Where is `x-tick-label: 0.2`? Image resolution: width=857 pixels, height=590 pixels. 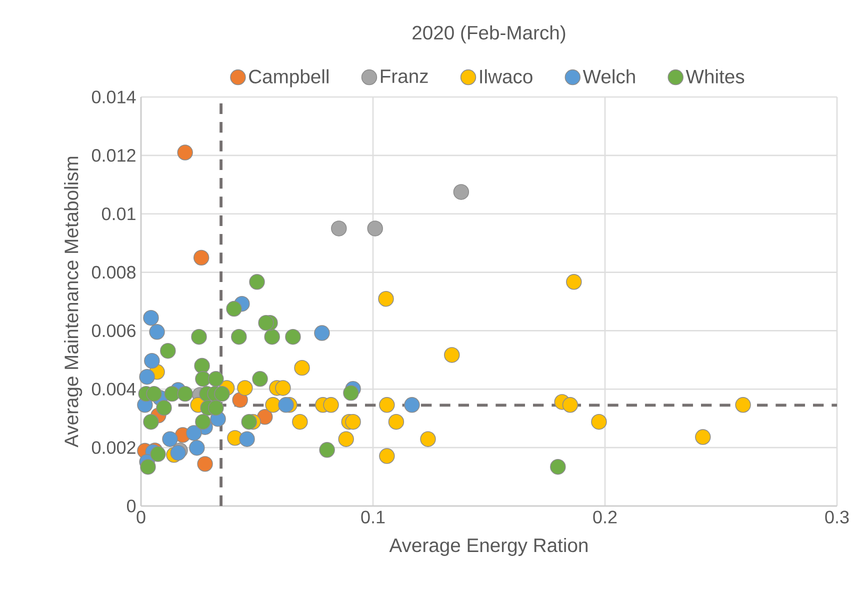 x-tick-label: 0.2 is located at coordinates (605, 517).